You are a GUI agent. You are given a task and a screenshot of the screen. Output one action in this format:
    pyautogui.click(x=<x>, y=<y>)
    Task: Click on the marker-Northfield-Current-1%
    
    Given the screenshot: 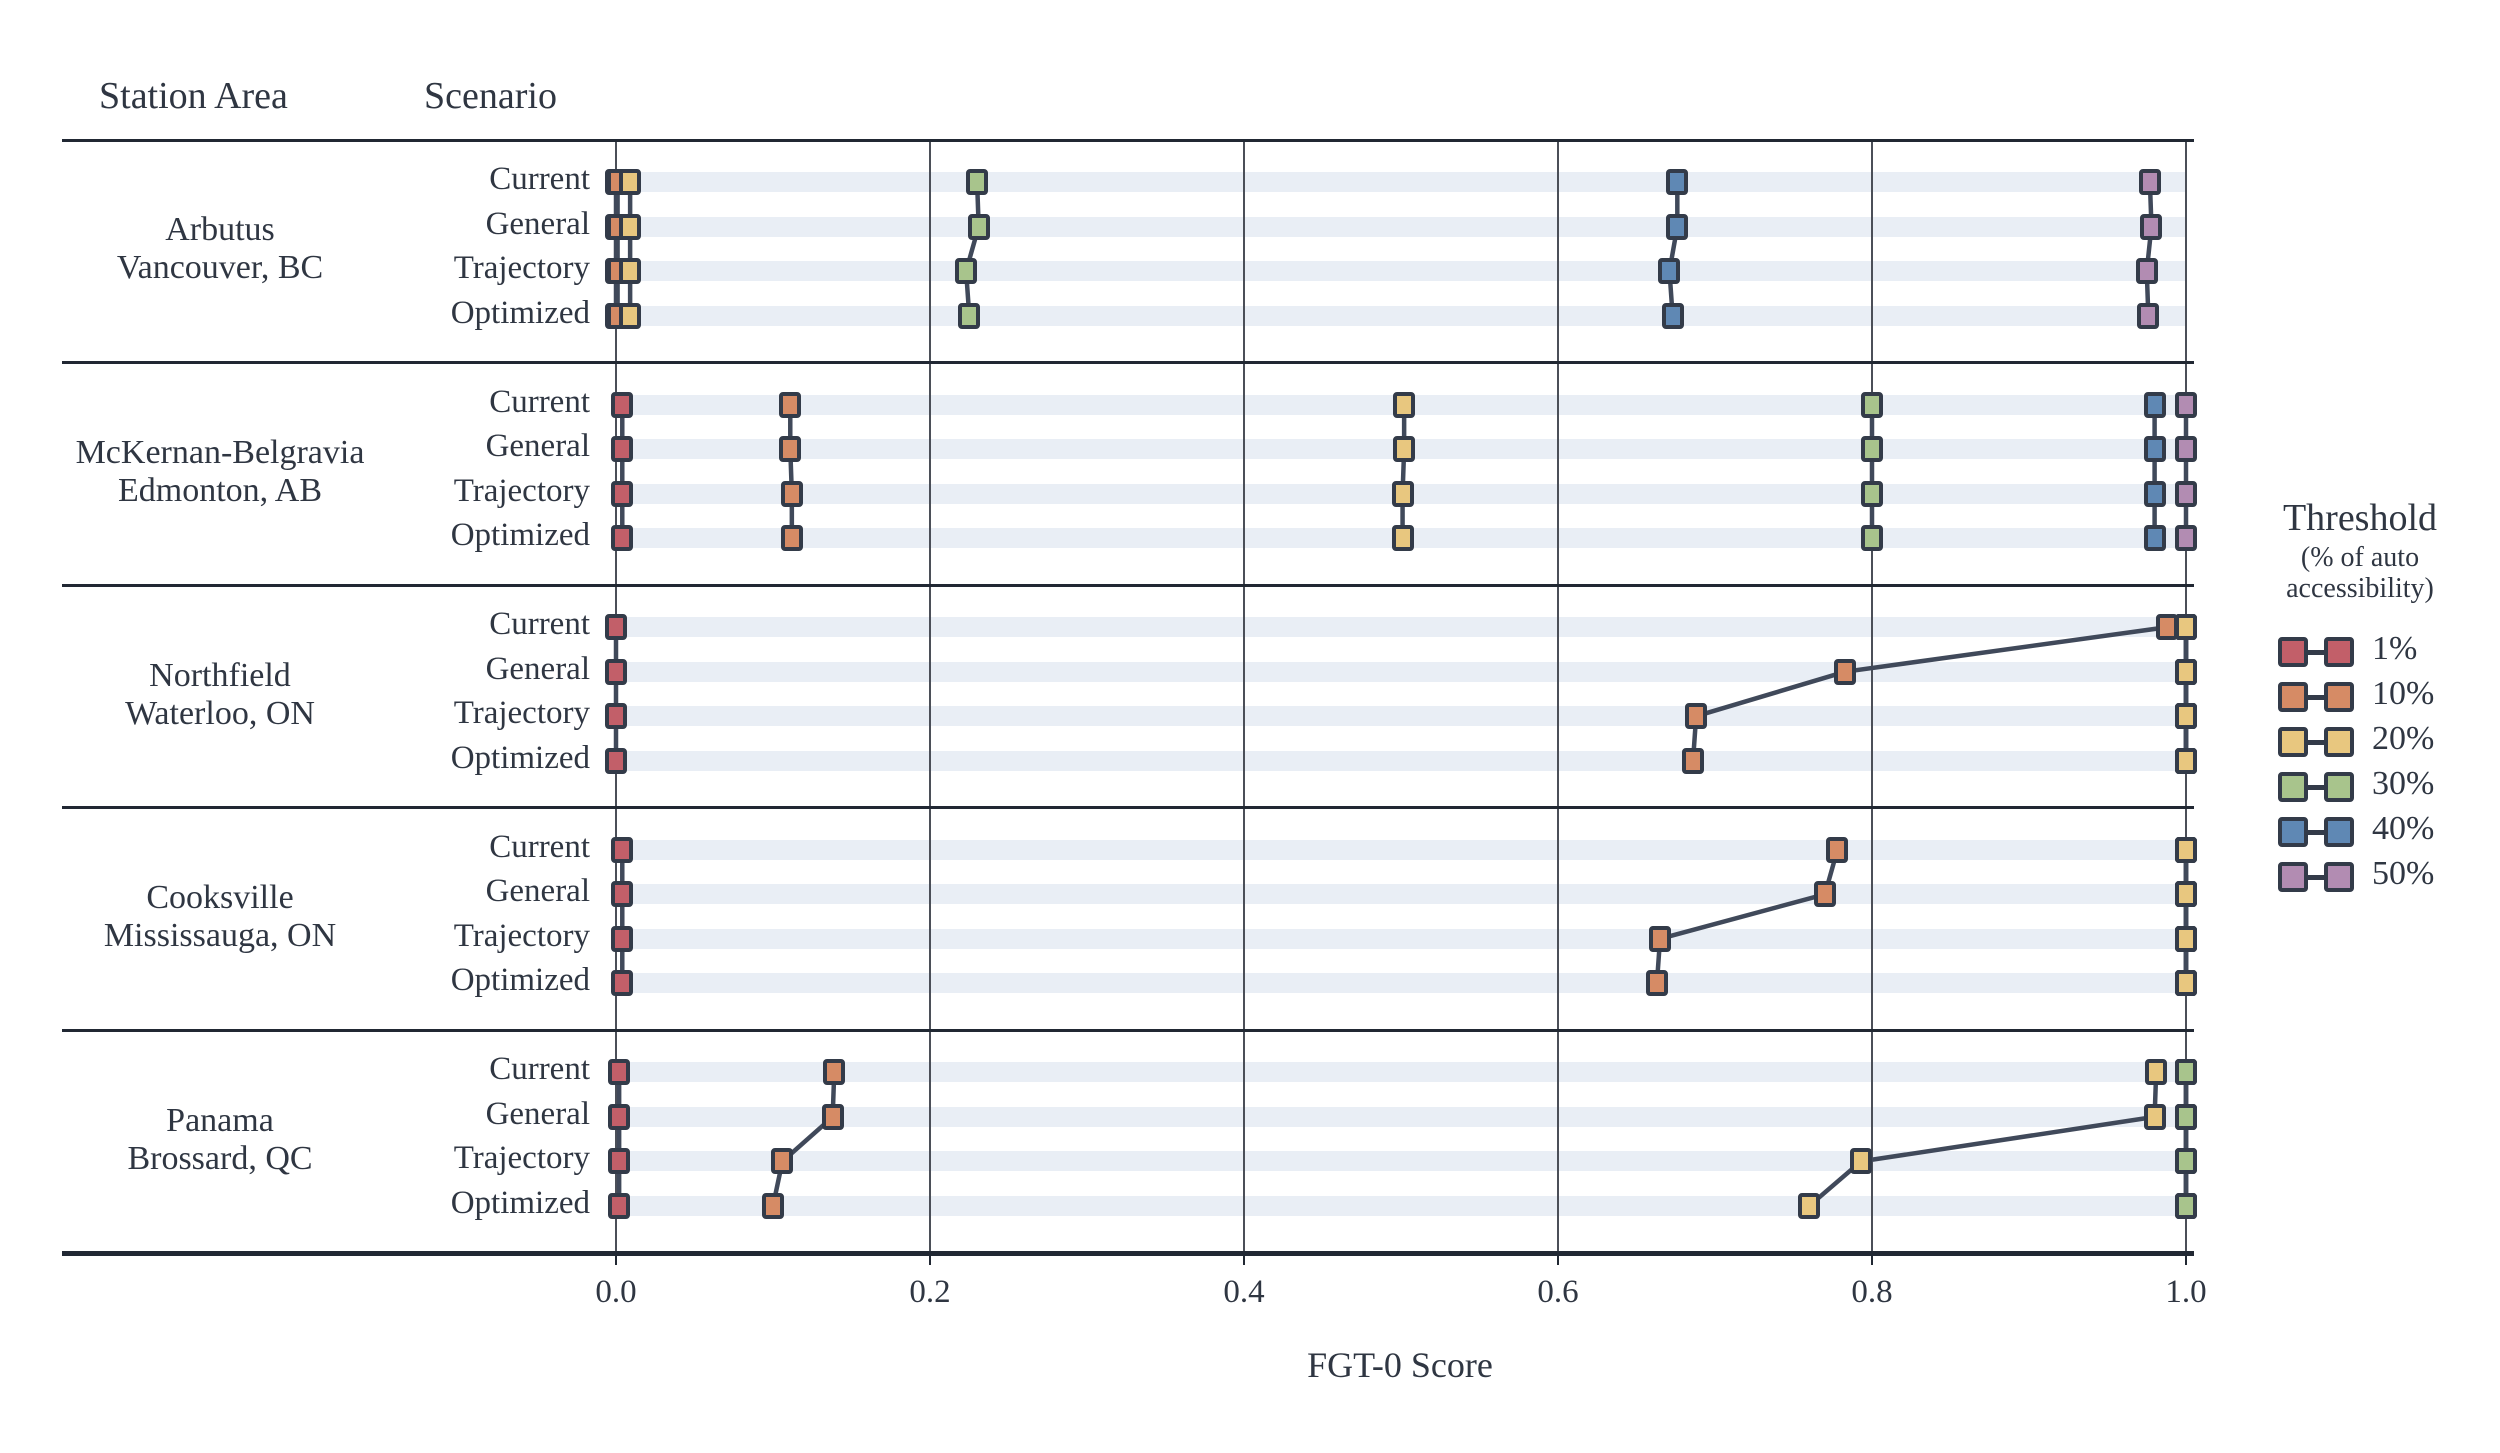 What is the action you would take?
    pyautogui.click(x=616, y=627)
    